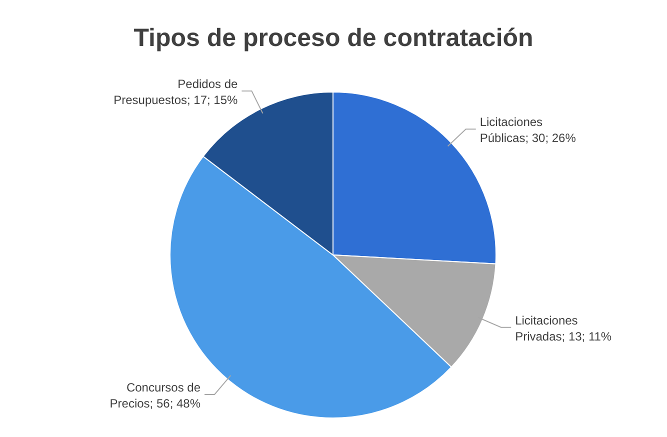 This screenshot has height=437, width=667. What do you see at coordinates (176, 92) in the screenshot?
I see `slice-label: Pedidos de Presupuestos; 17; 15%` at bounding box center [176, 92].